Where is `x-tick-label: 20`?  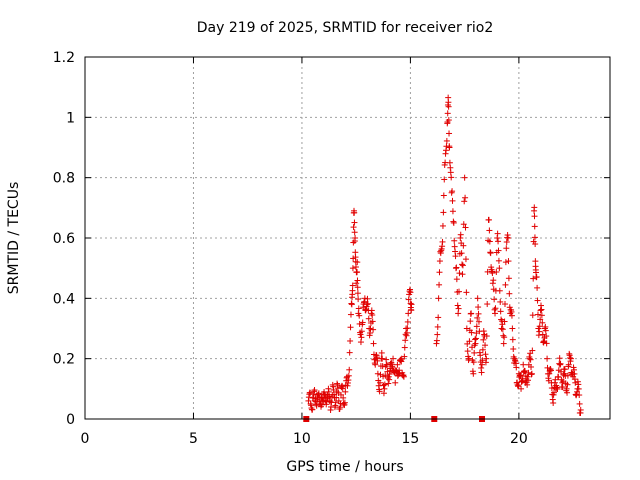 x-tick-label: 20 is located at coordinates (519, 439).